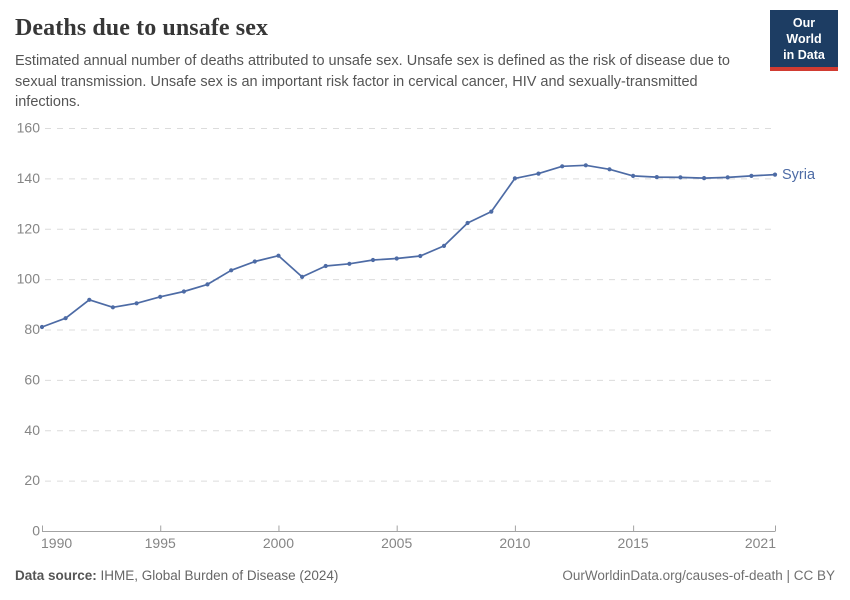 This screenshot has height=600, width=850. Describe the element at coordinates (56, 575) in the screenshot. I see `data-source-label: Data source:` at that location.